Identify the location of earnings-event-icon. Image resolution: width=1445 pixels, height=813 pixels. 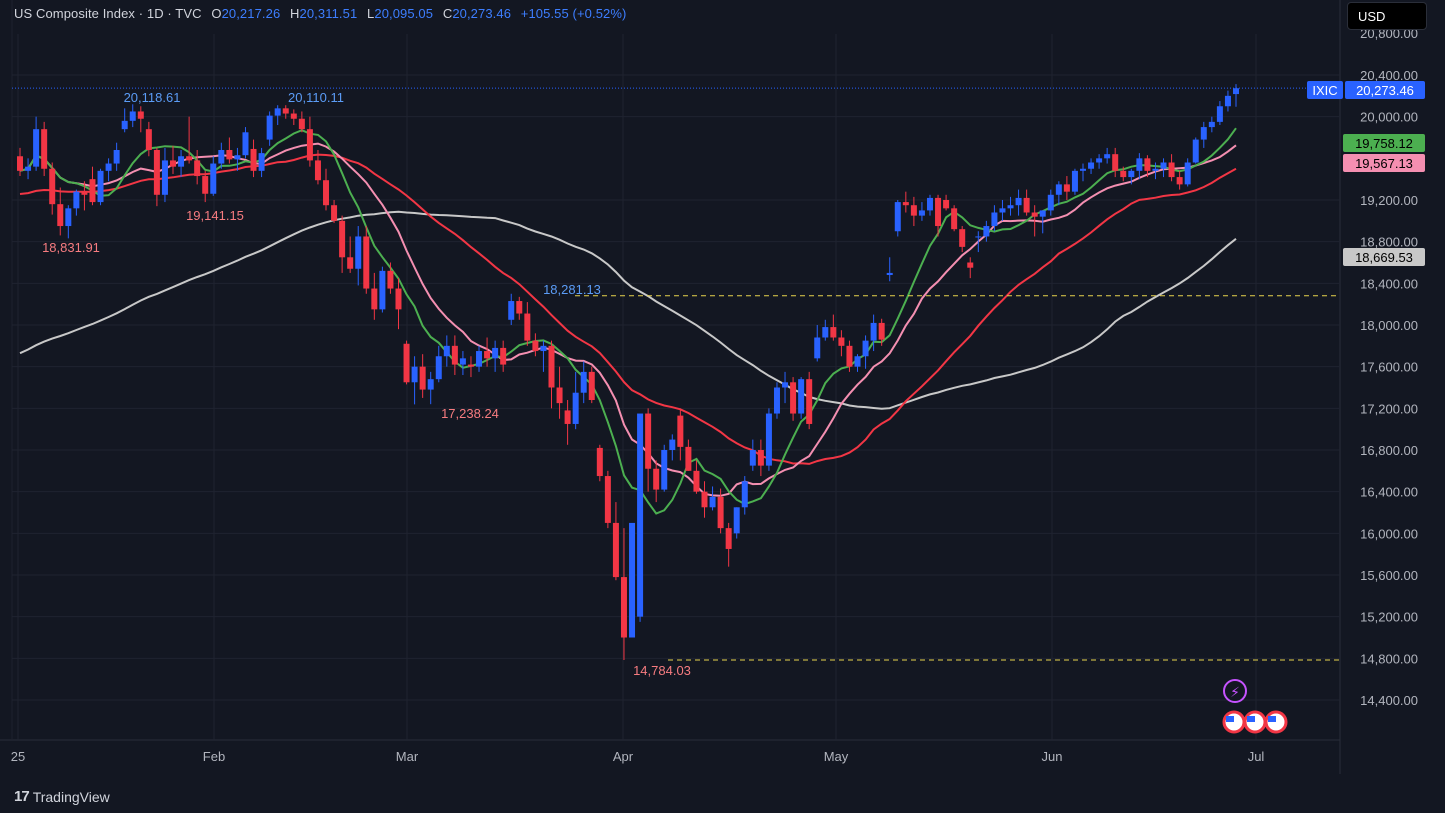
(1235, 691).